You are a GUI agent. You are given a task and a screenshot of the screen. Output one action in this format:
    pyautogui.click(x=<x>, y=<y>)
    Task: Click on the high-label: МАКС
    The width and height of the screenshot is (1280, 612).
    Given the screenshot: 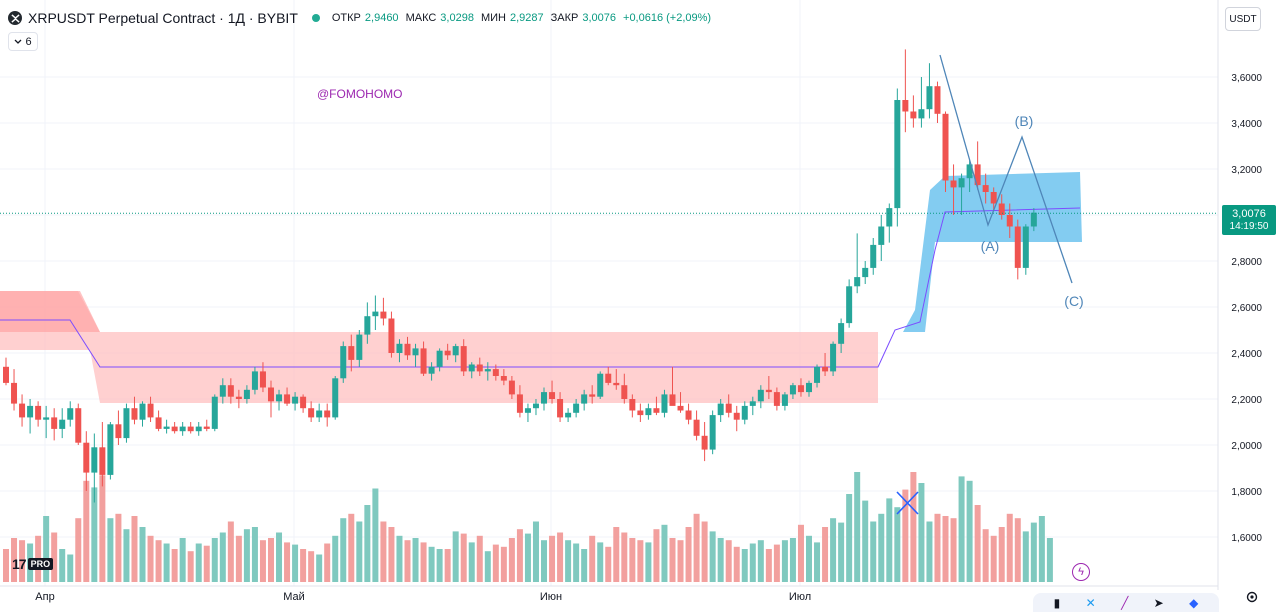 What is the action you would take?
    pyautogui.click(x=421, y=18)
    